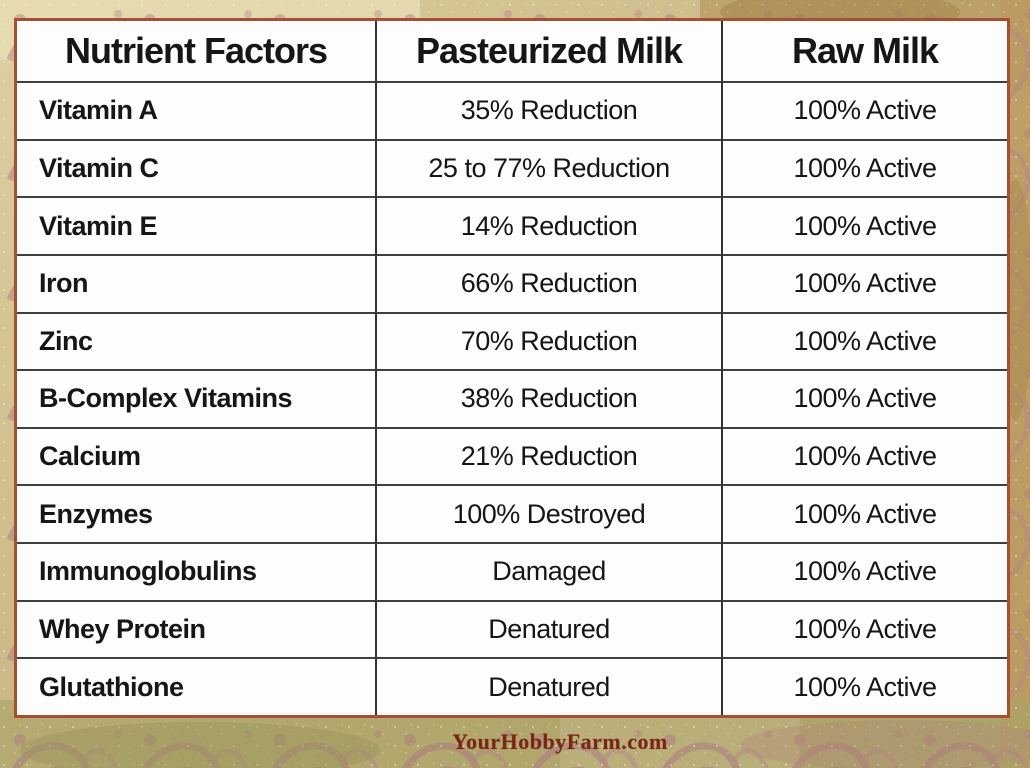  I want to click on nutrient-cell: Immunoglobulins, so click(196, 571).